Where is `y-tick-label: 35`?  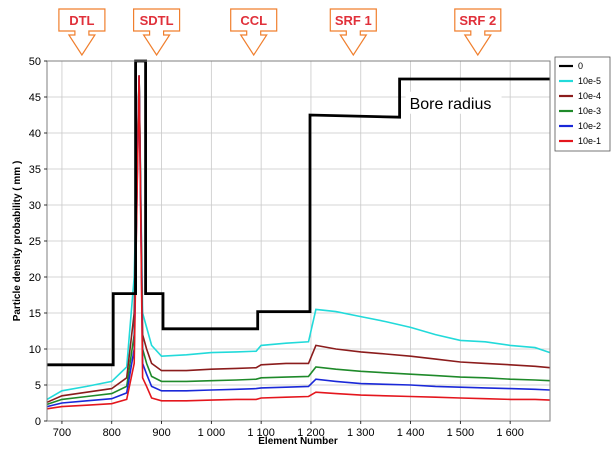 y-tick-label: 35 is located at coordinates (35, 170).